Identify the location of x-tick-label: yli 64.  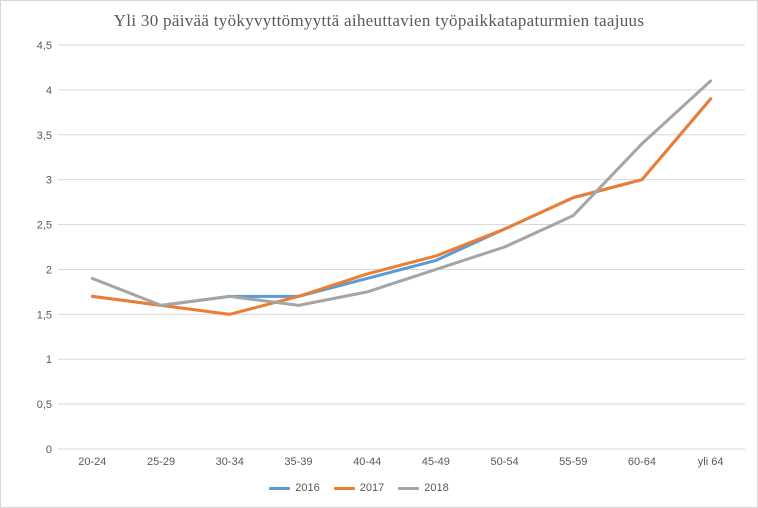
(711, 462).